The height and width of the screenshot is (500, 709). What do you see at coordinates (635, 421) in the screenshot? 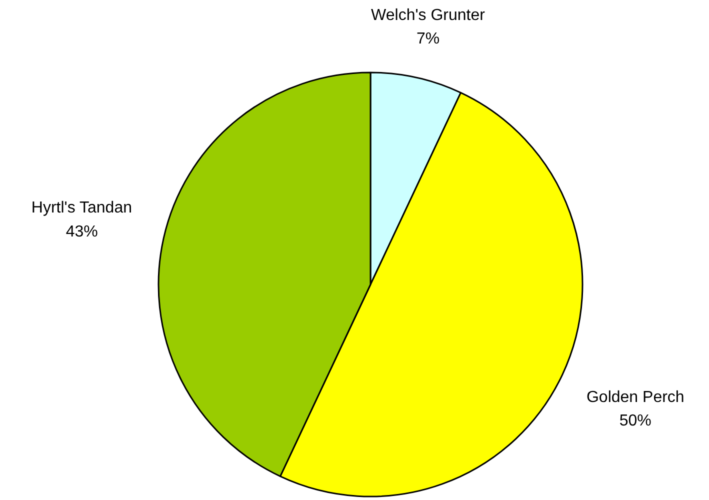
I see `data-label: 50%` at bounding box center [635, 421].